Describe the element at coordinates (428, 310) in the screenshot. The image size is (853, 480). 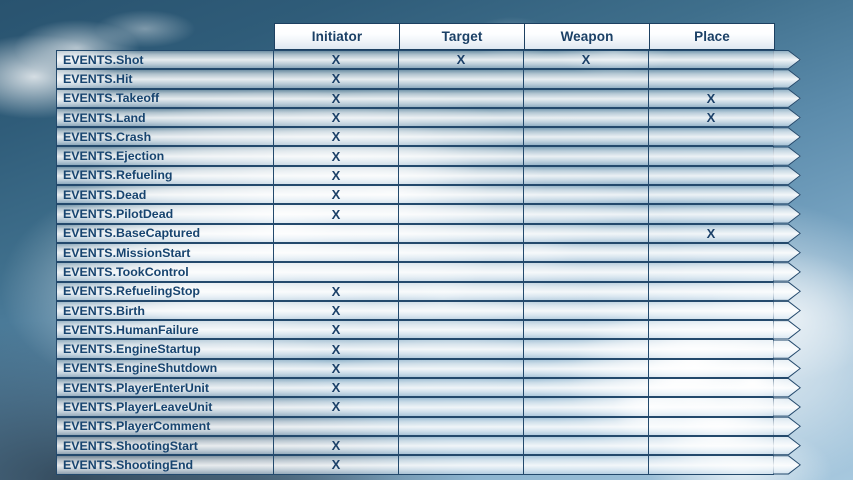
I see `table-row: EVENTS.Birth X` at that location.